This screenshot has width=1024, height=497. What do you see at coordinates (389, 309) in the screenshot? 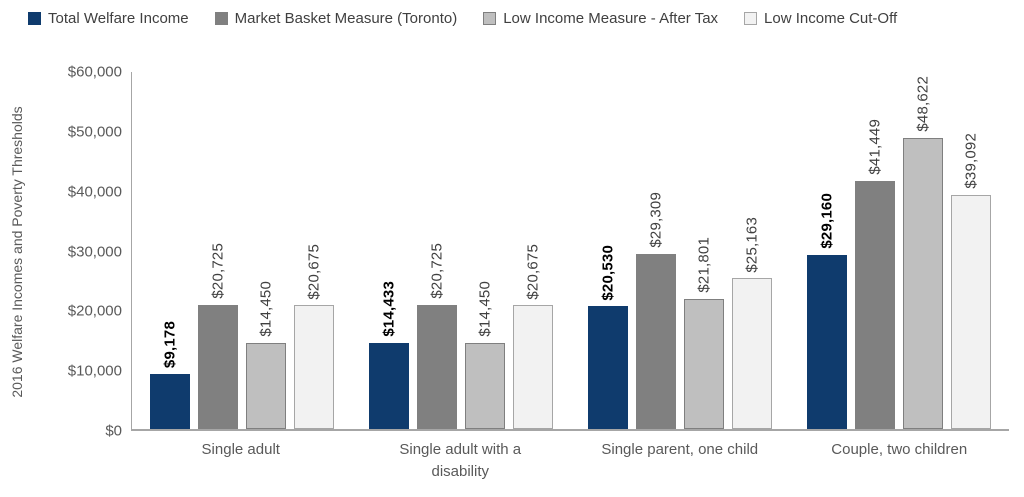
I see `bar-value-label: $14,433` at bounding box center [389, 309].